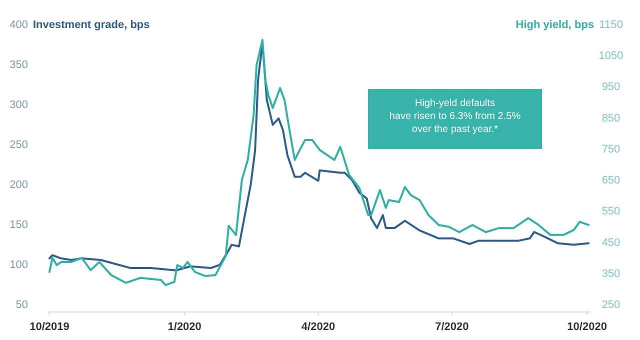 The image size is (640, 340). What do you see at coordinates (611, 180) in the screenshot?
I see `y2-tick-label: 650` at bounding box center [611, 180].